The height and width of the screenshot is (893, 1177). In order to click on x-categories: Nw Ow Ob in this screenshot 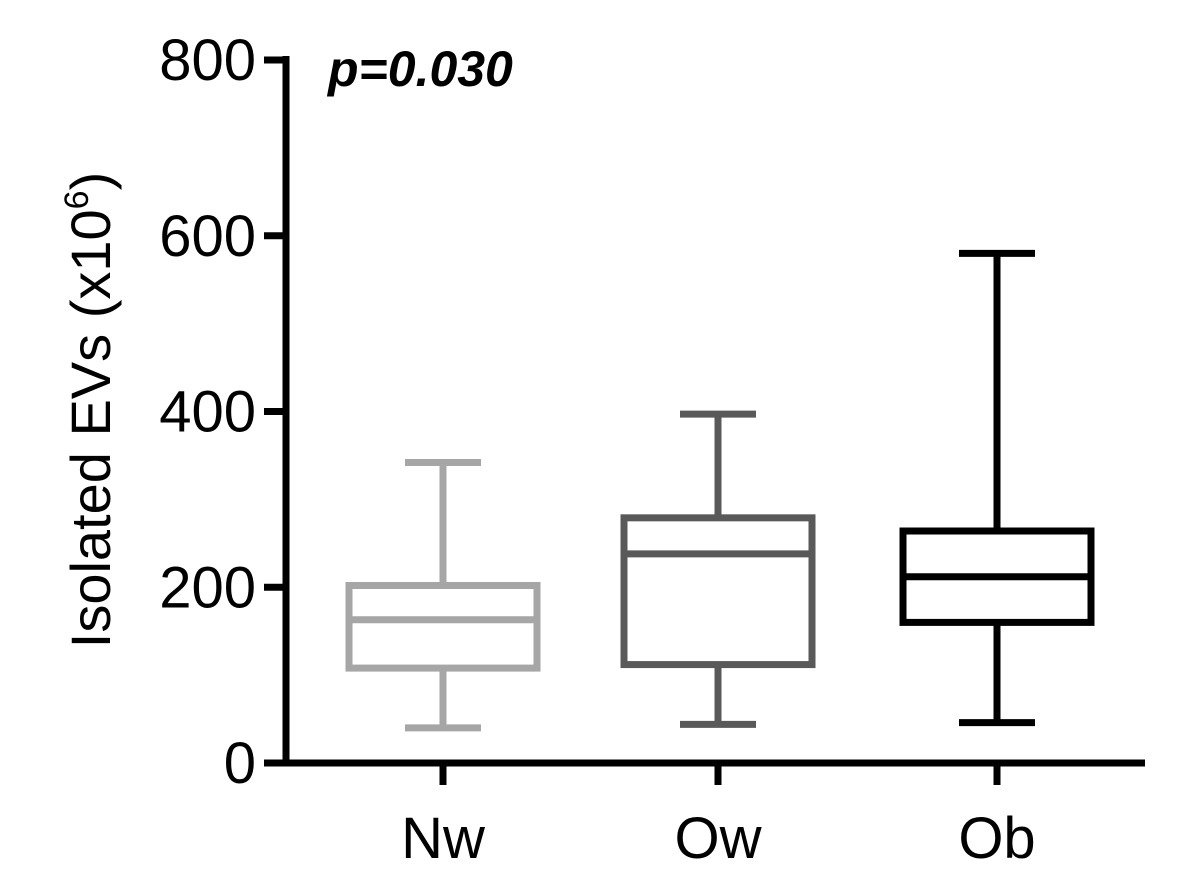, I will do `click(718, 817)`.